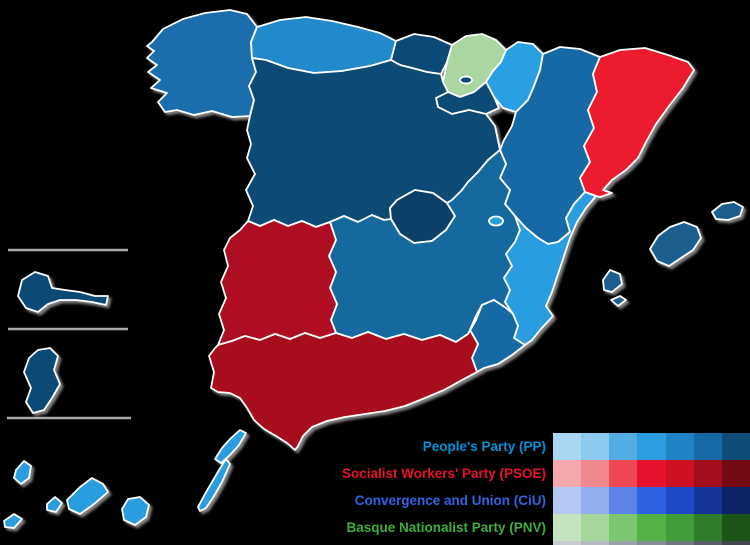  Describe the element at coordinates (277, 282) in the screenshot. I see `region-extremadura` at that location.